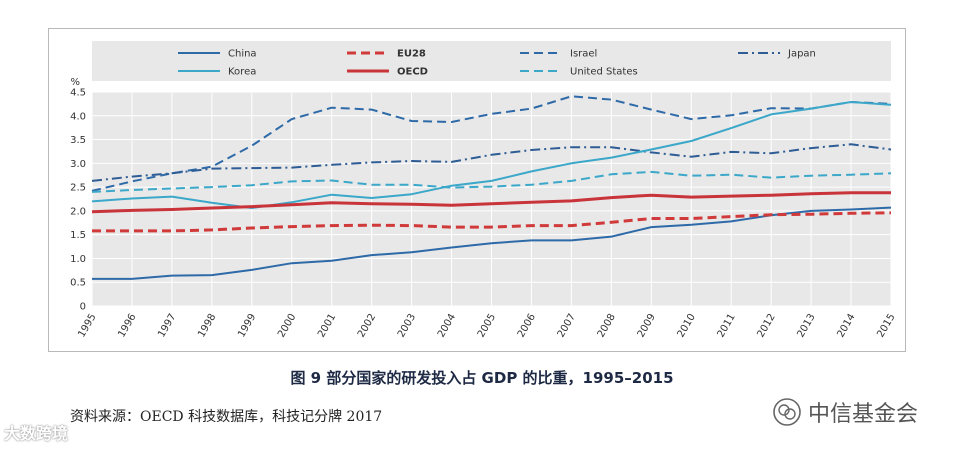 The image size is (964, 450). What do you see at coordinates (886, 326) in the screenshot?
I see `x-tick-label: 2015` at bounding box center [886, 326].